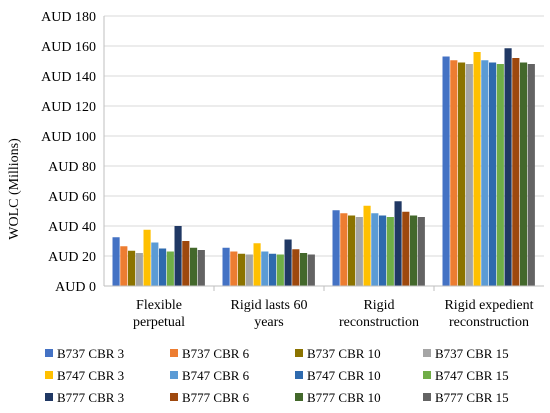 The height and width of the screenshot is (413, 550). I want to click on y-tick-label: AUD 0, so click(75, 287).